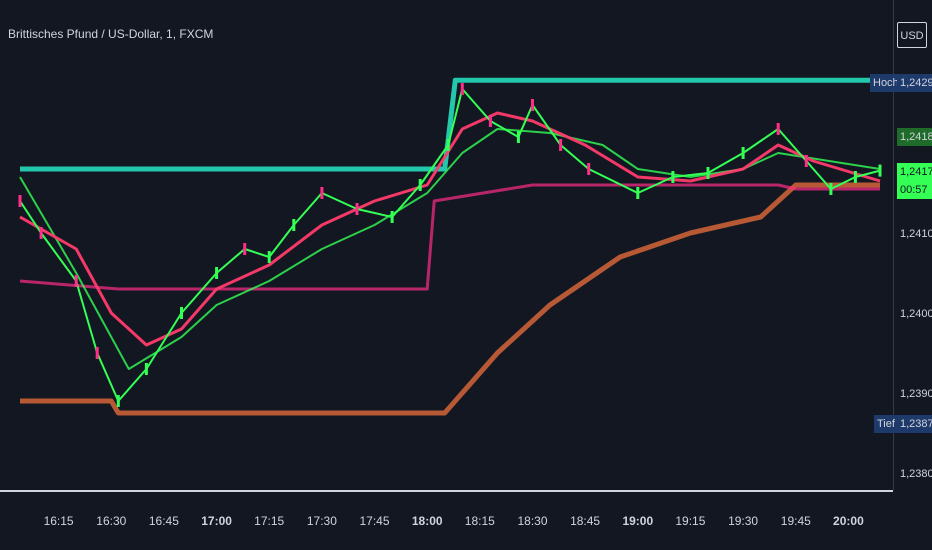  What do you see at coordinates (374, 521) in the screenshot?
I see `time-tick-label: 17:45` at bounding box center [374, 521].